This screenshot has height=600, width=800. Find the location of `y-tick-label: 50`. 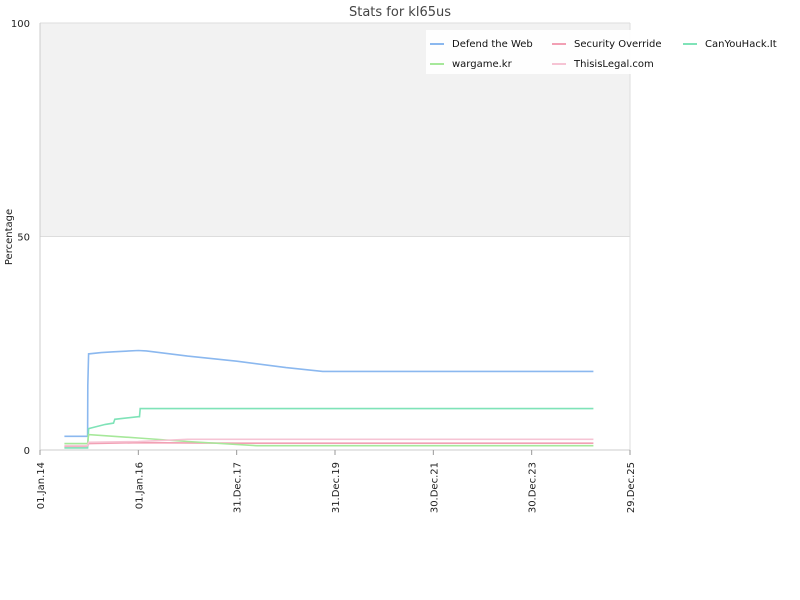

y-tick-label: 50 is located at coordinates (23, 238).